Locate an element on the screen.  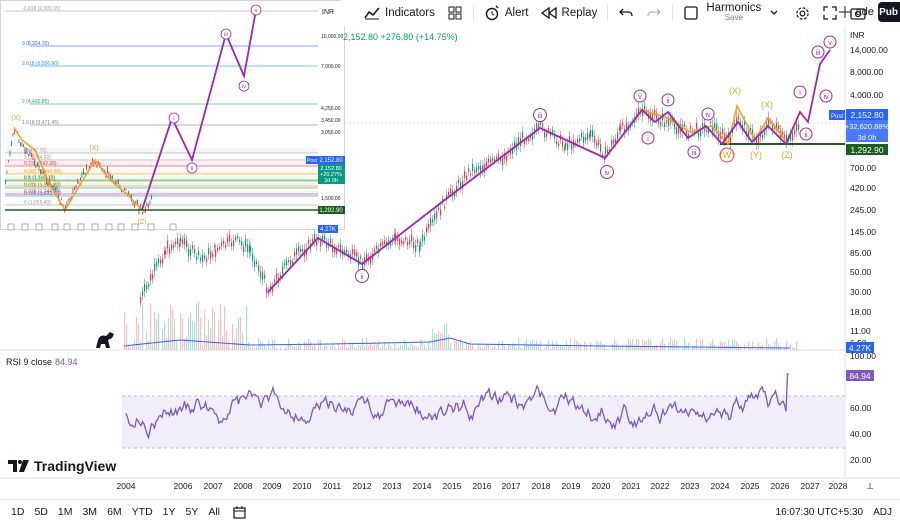
fib-level-label: 3 (8,324.70) is located at coordinates (35, 44).